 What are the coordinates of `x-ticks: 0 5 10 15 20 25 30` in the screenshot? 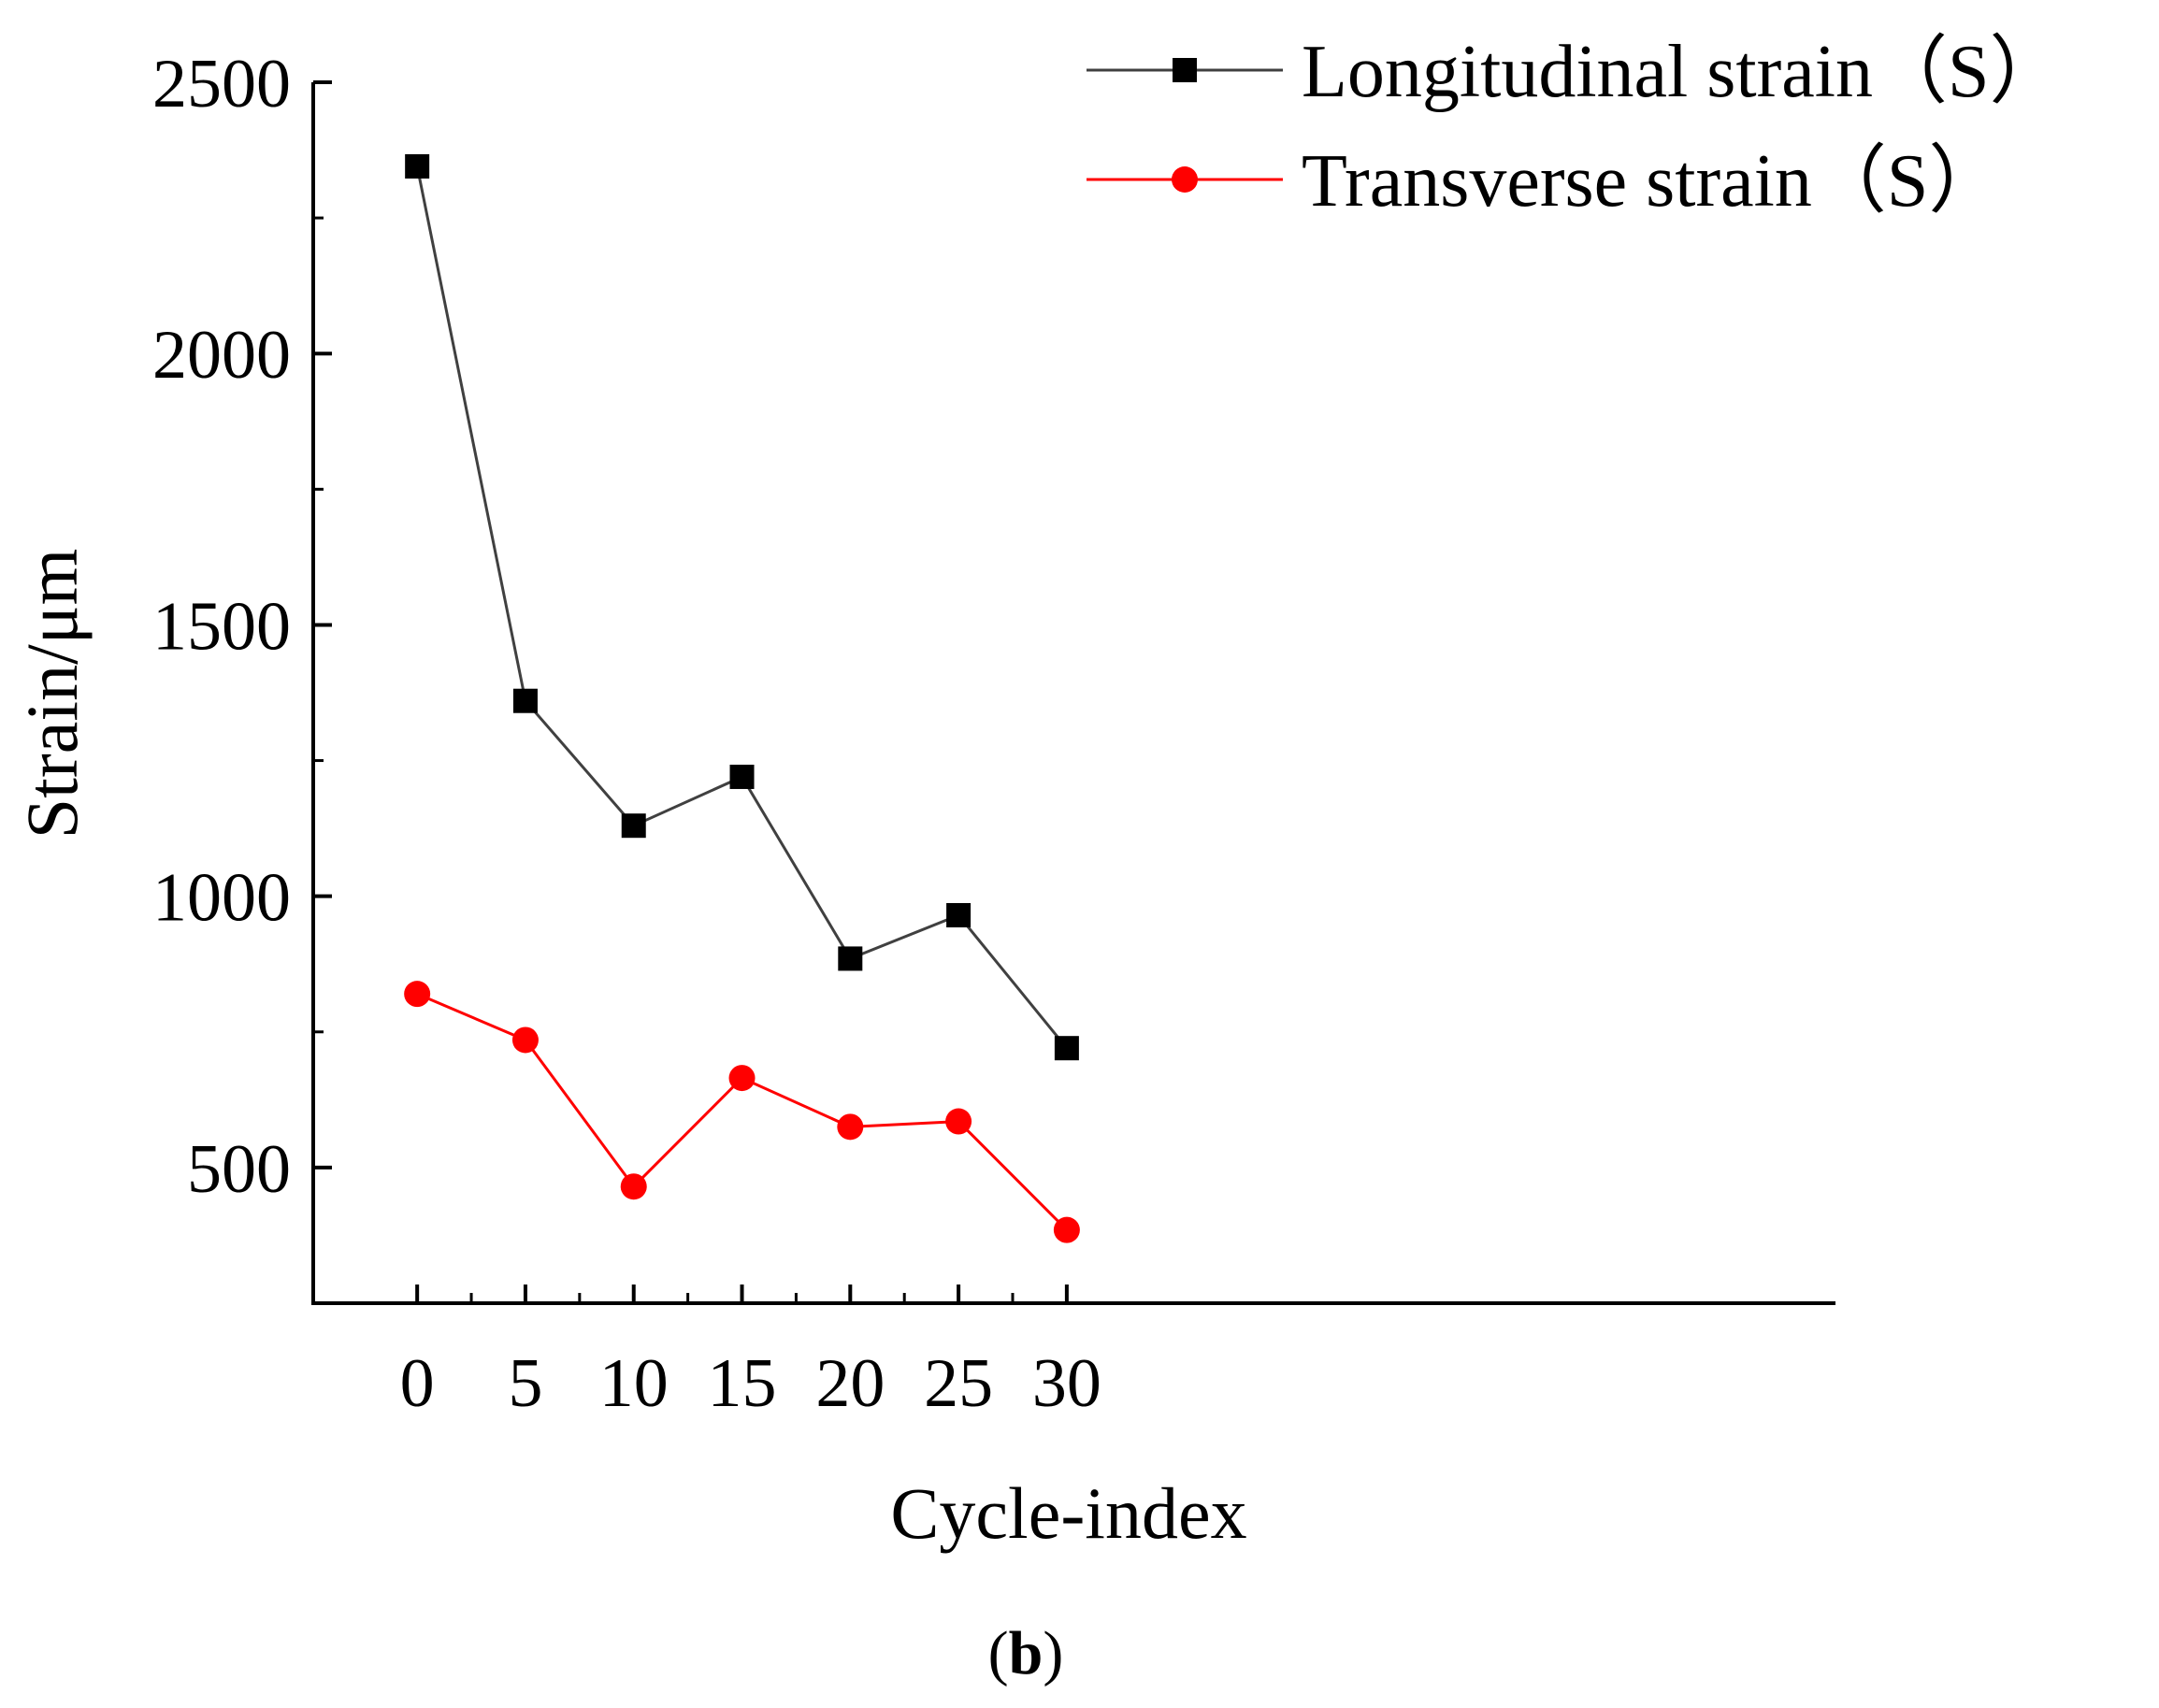 It's located at (750, 1353).